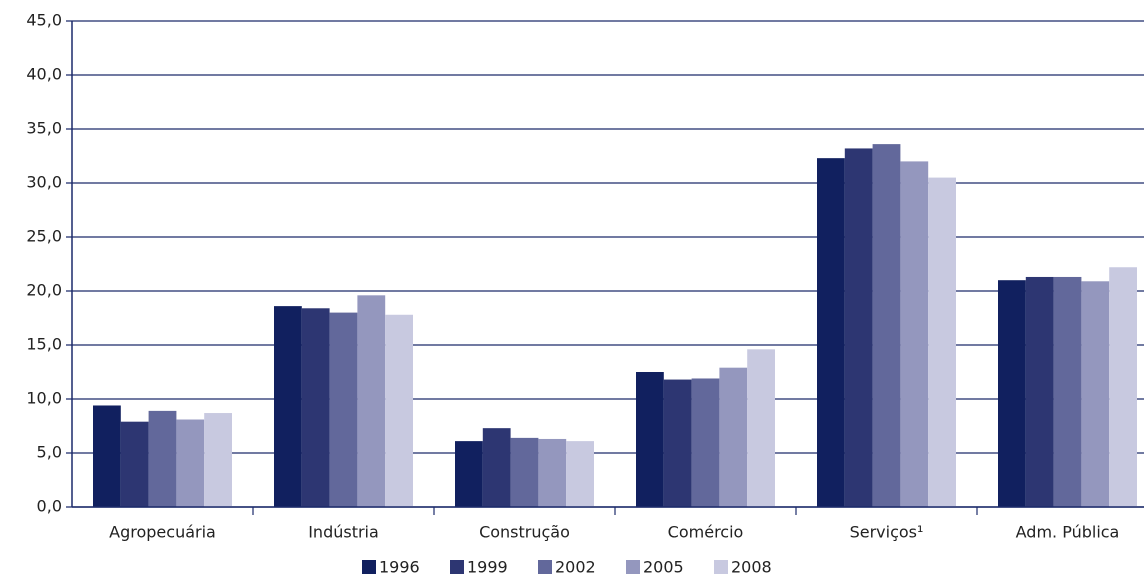  Describe the element at coordinates (887, 532) in the screenshot. I see `x-tick-label: Serviços¹` at that location.